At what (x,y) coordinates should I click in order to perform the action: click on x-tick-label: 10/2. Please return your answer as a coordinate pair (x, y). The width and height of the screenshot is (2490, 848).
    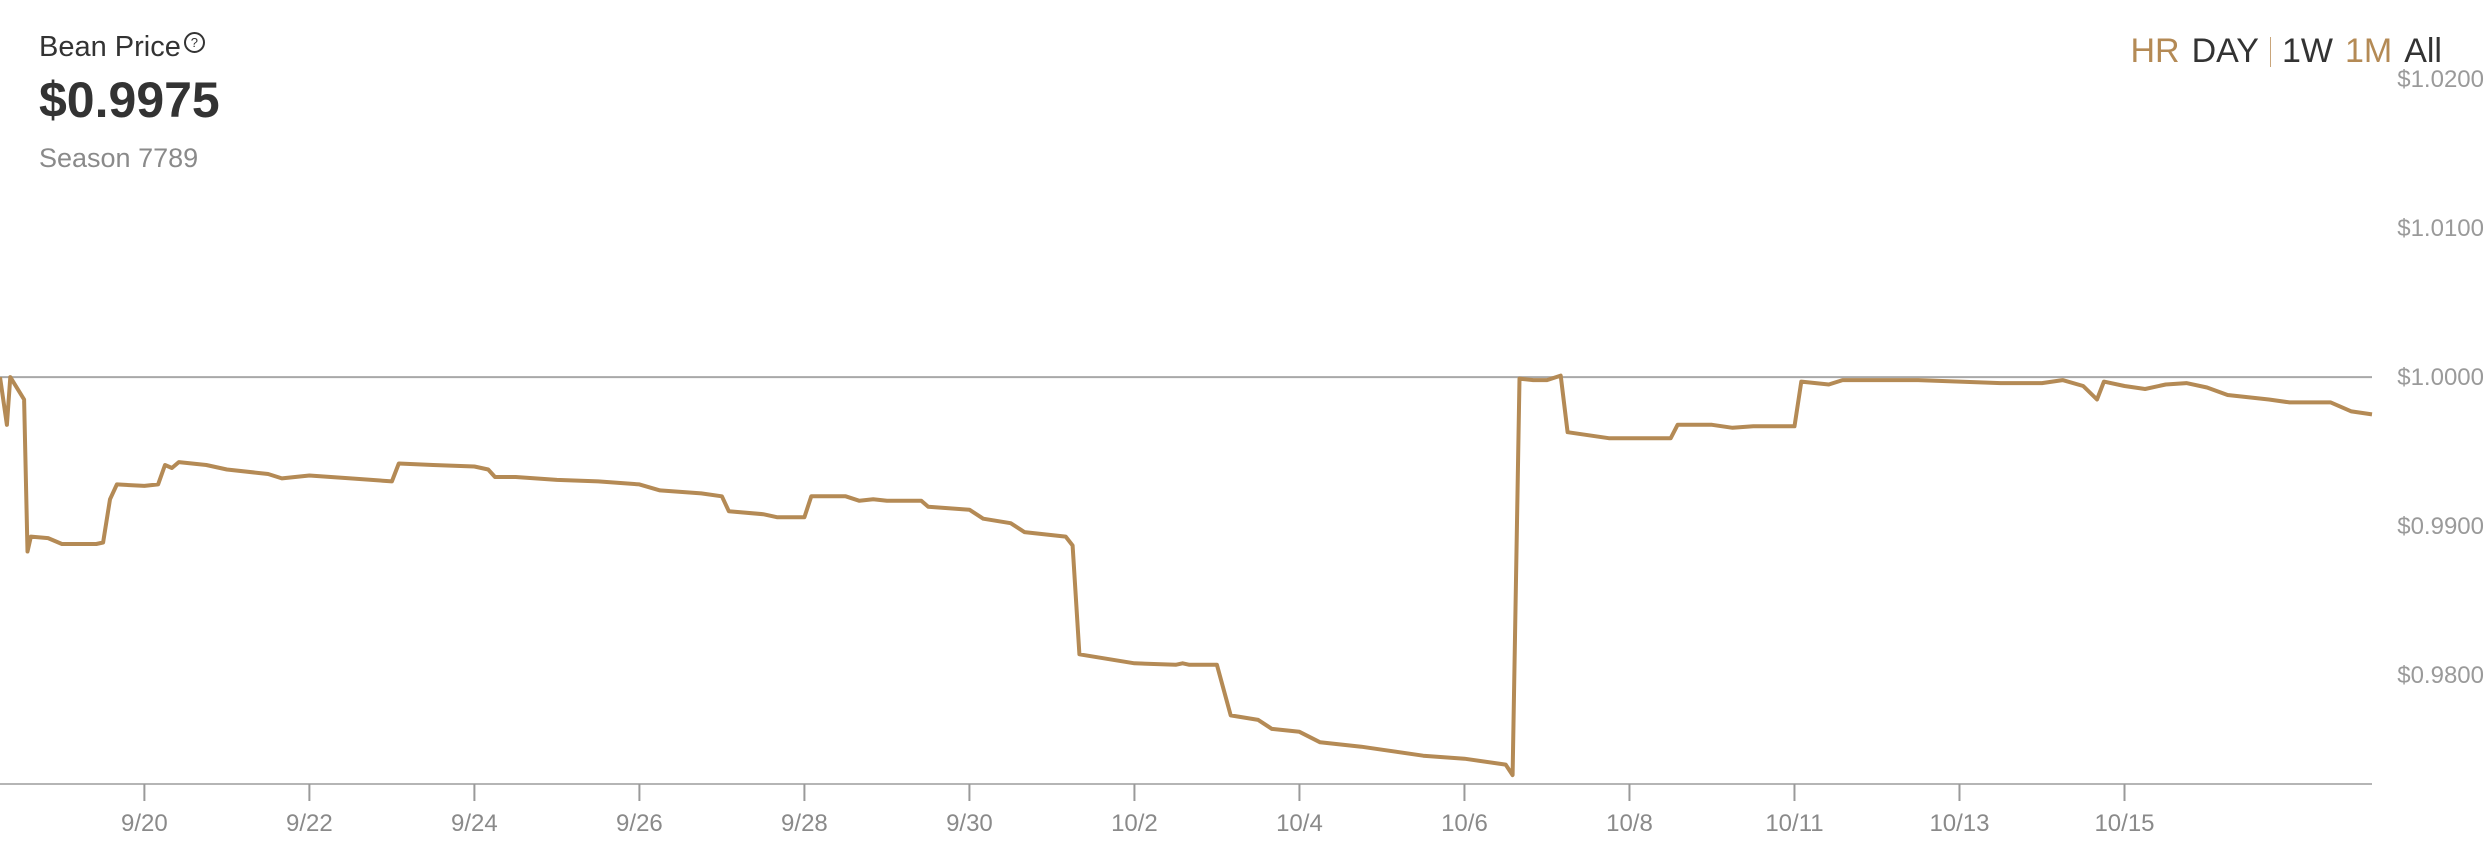
    Looking at the image, I should click on (1134, 823).